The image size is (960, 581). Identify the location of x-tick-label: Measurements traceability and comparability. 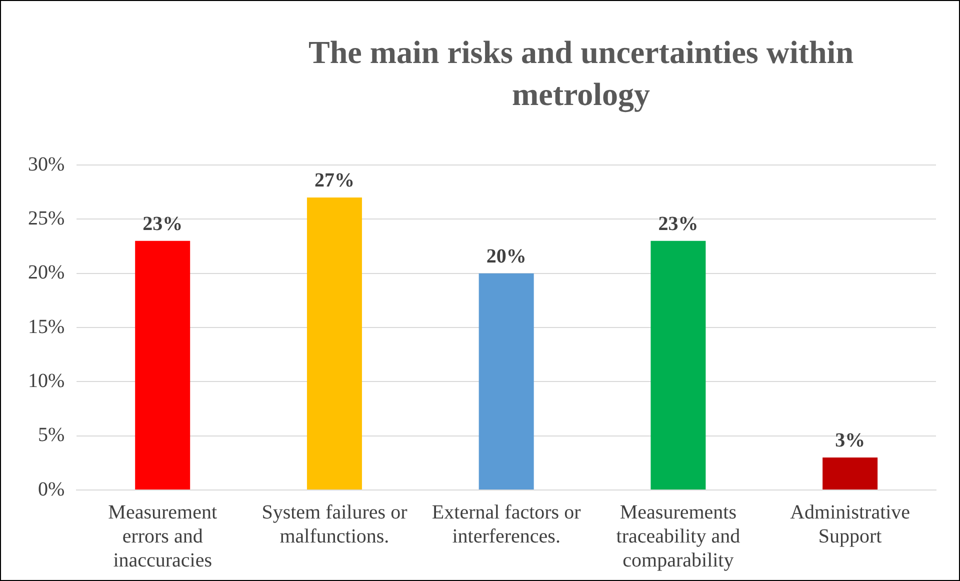
(678, 536).